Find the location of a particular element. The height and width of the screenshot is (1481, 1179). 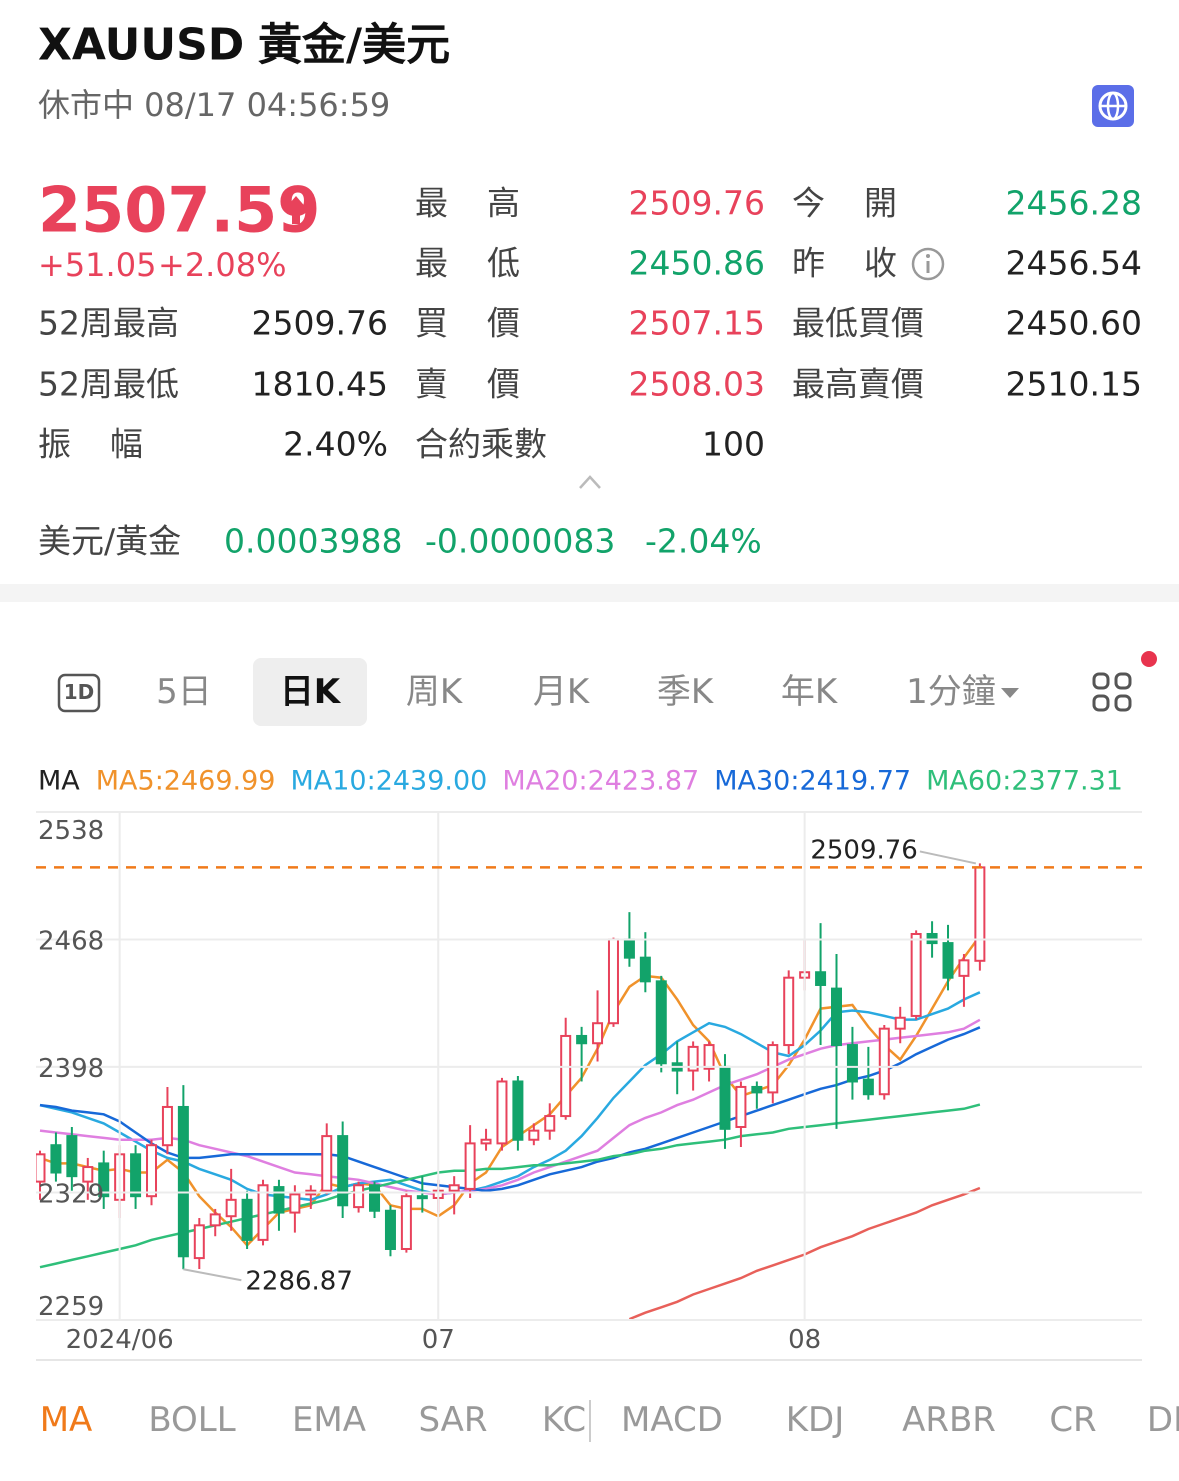

indicator-tab: ARBR is located at coordinates (949, 1420).